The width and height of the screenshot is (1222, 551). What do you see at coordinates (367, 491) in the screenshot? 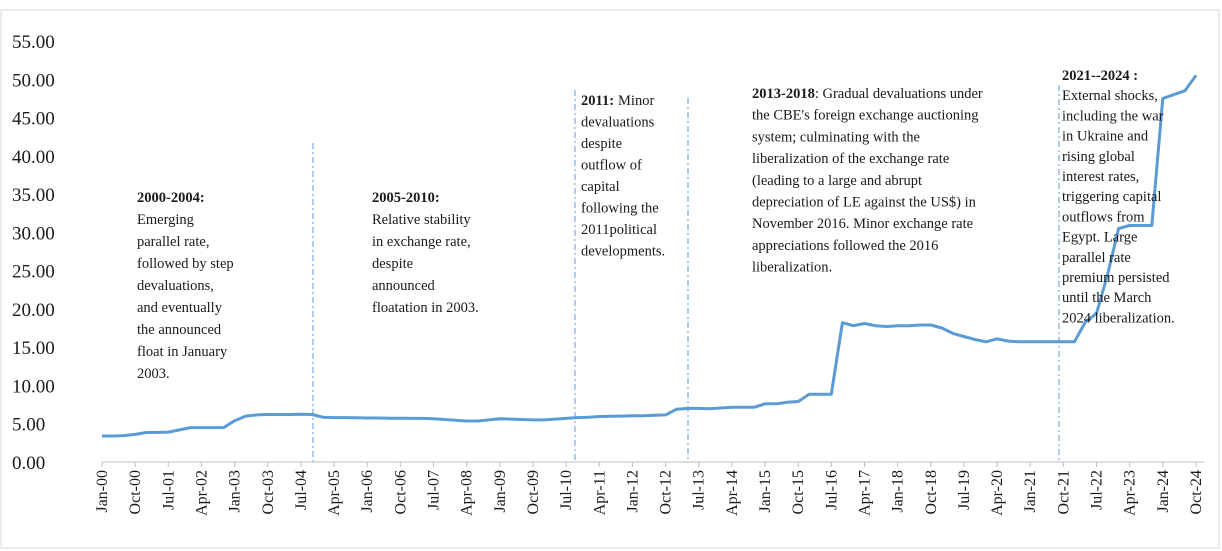
I see `x-tick-label: Jan-06` at bounding box center [367, 491].